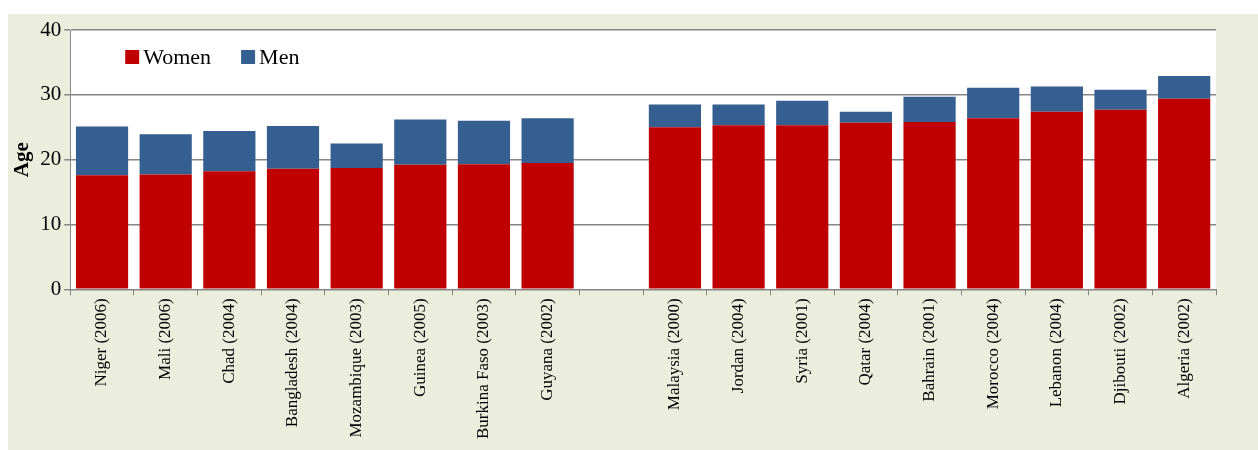 The width and height of the screenshot is (1258, 450). I want to click on x-tick-label: Burkina Faso (2003), so click(483, 369).